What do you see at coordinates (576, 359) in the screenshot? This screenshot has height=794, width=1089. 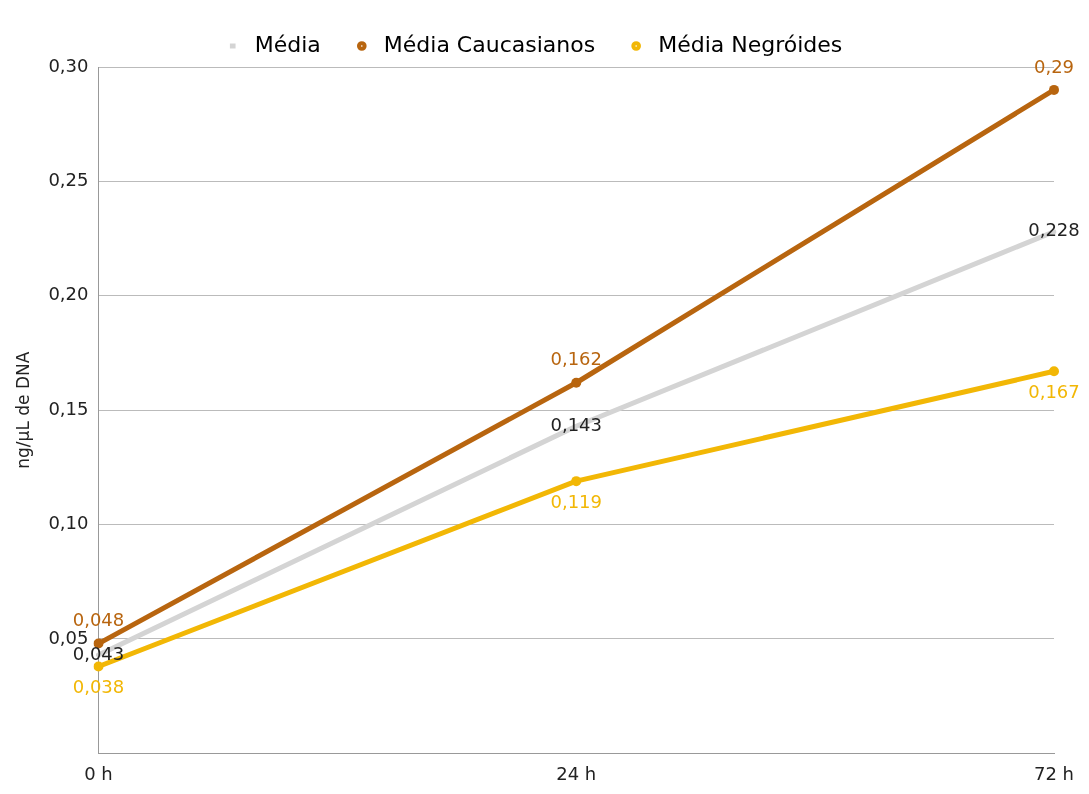 I see `data-label: 0,162` at bounding box center [576, 359].